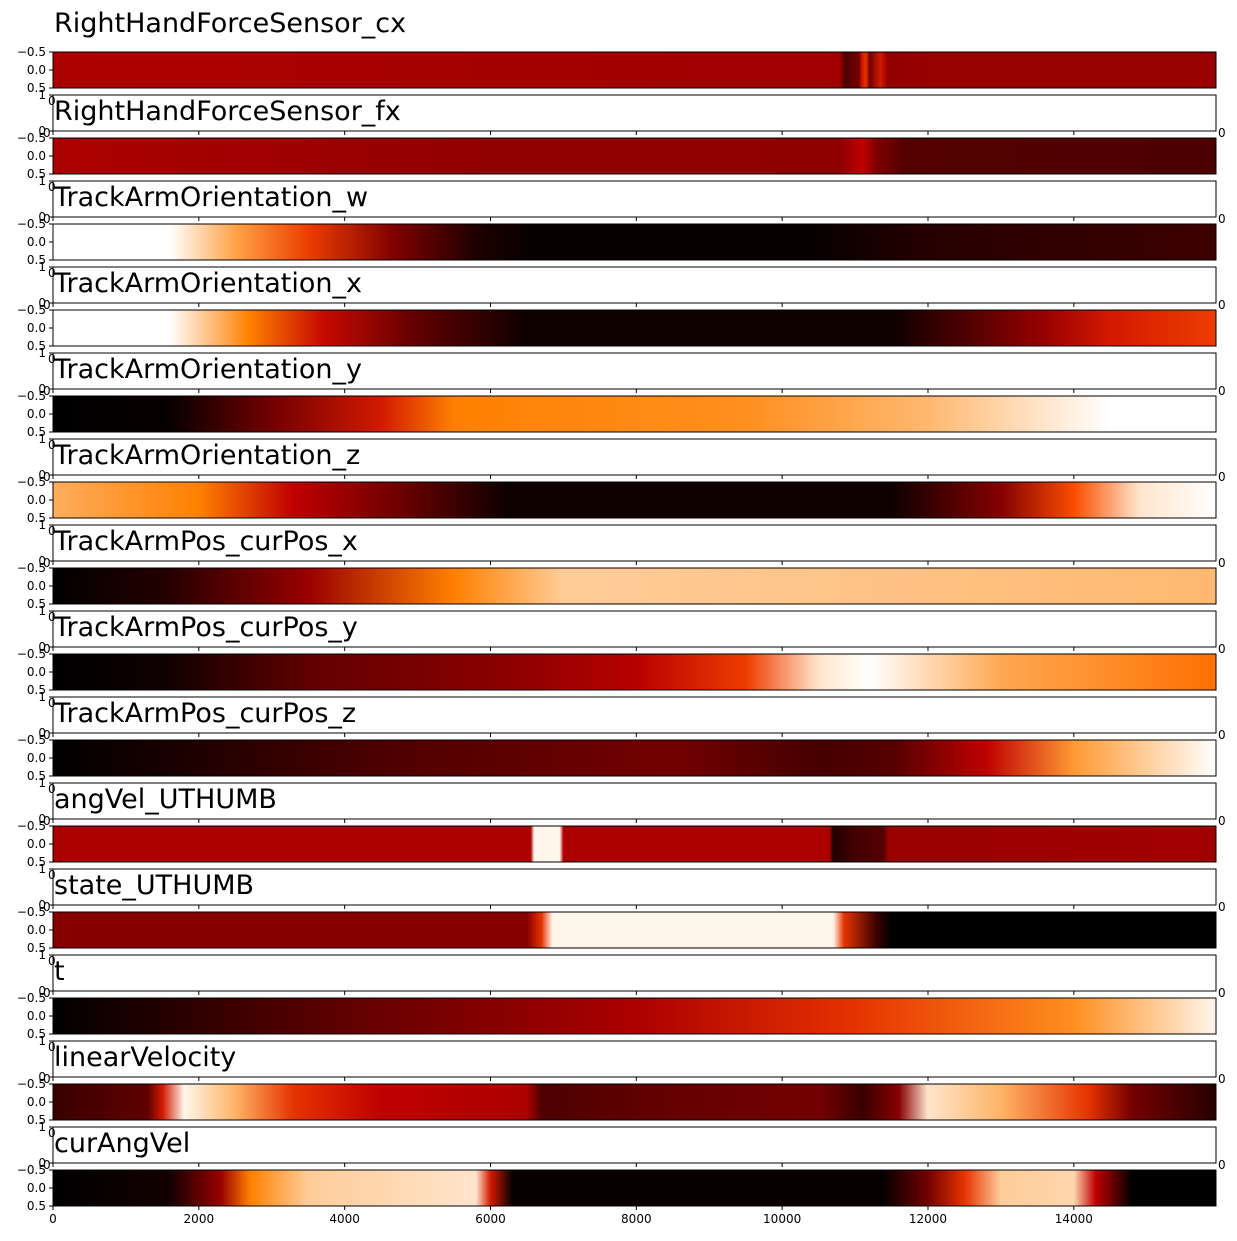 The height and width of the screenshot is (1241, 1237). What do you see at coordinates (210, 197) in the screenshot?
I see `panel-title: TrackArmOrientation_w` at bounding box center [210, 197].